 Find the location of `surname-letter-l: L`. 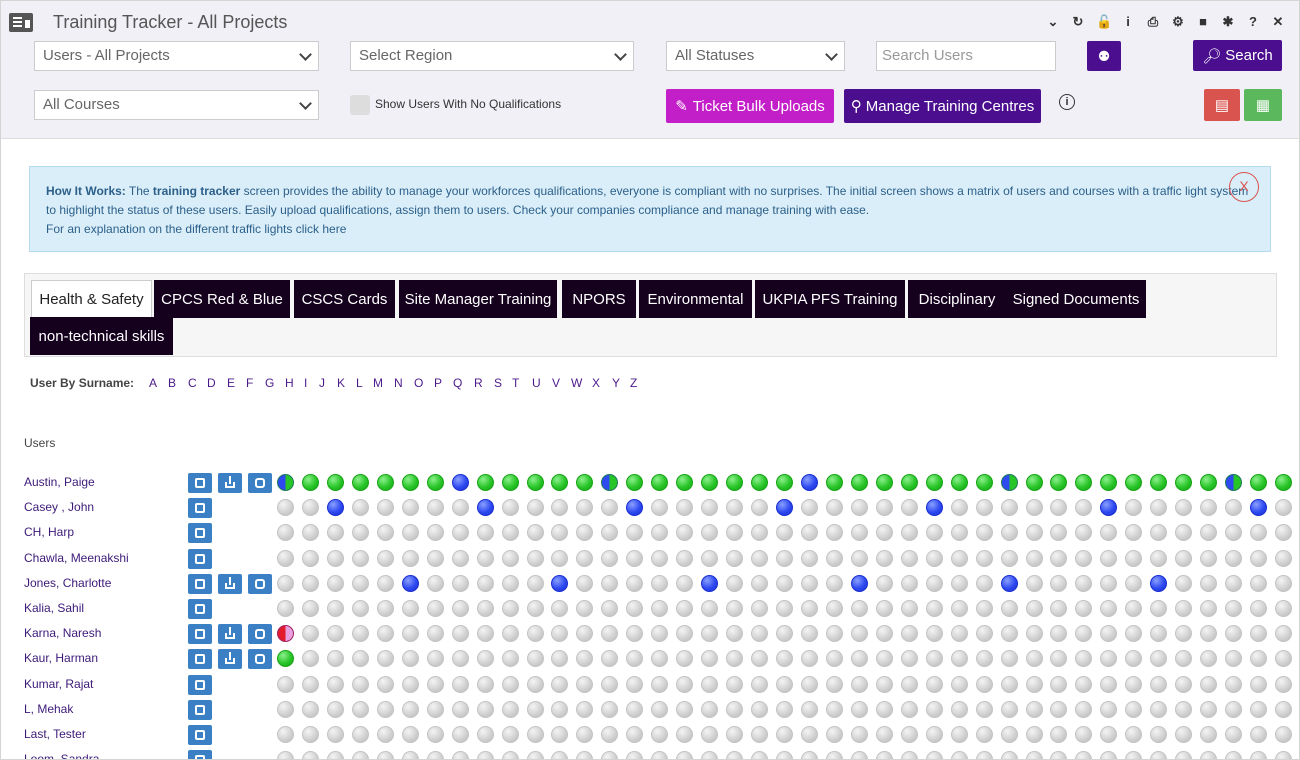

surname-letter-l: L is located at coordinates (359, 383).